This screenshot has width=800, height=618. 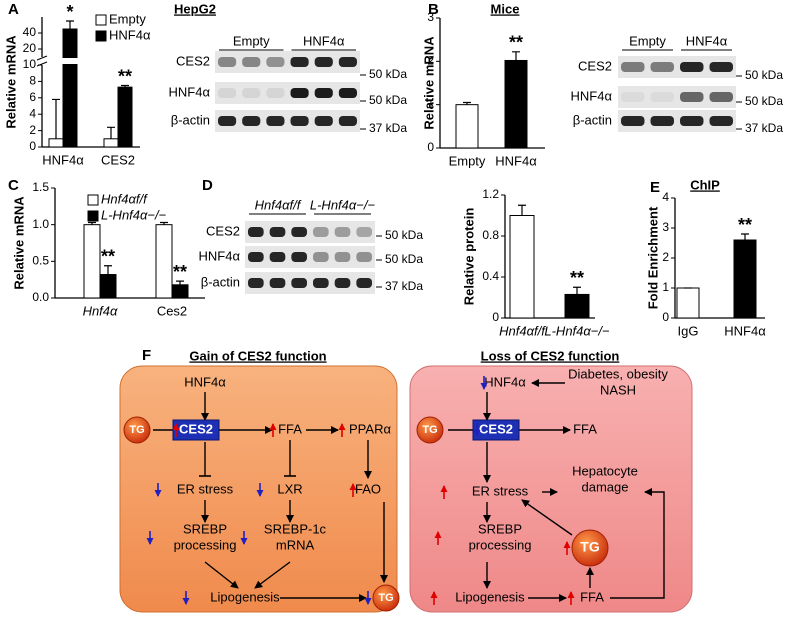 What do you see at coordinates (705, 184) in the screenshot?
I see `chart-title: ChIP` at bounding box center [705, 184].